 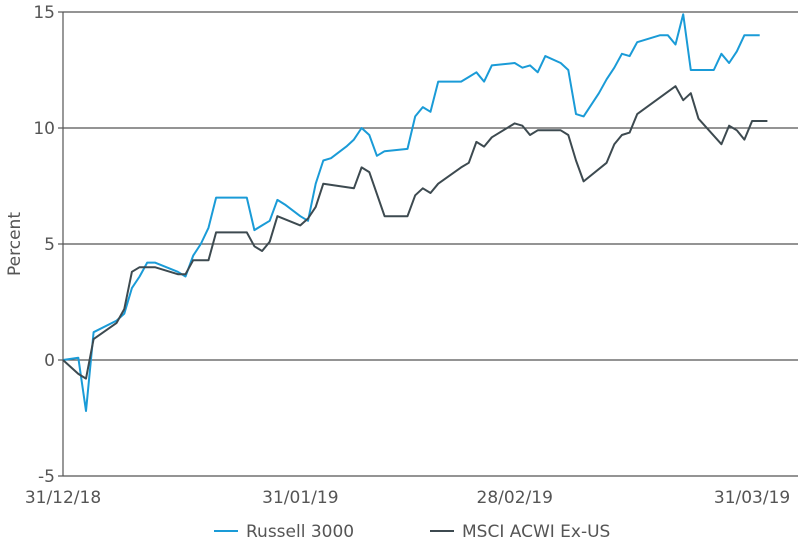 I want to click on y-tick-label: 5, so click(x=49, y=245).